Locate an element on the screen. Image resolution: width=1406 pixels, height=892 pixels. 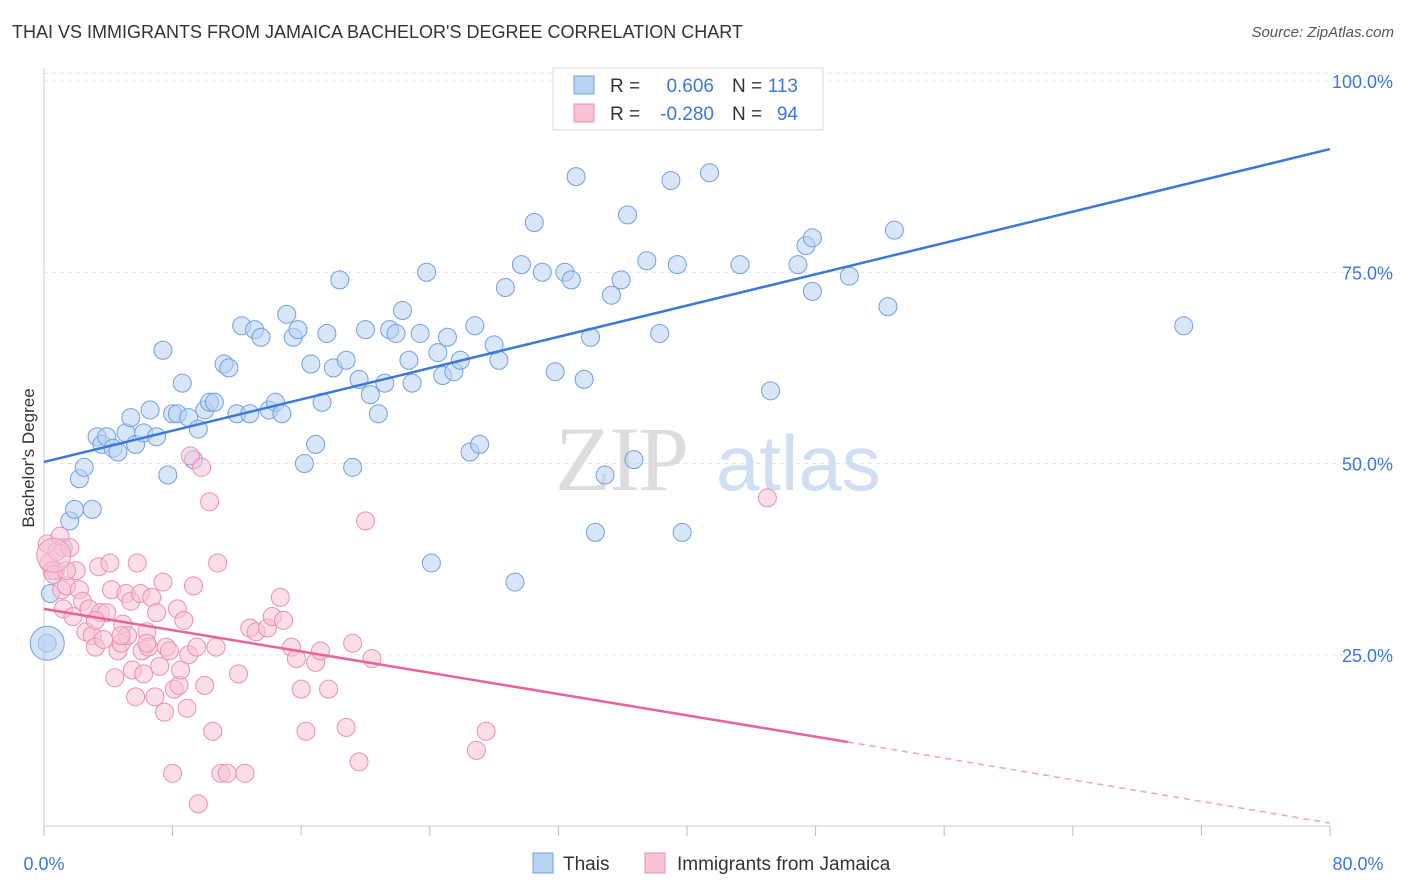
legend-bottom: Thais Immigrants from Jamaica is located at coordinates (711, 863).